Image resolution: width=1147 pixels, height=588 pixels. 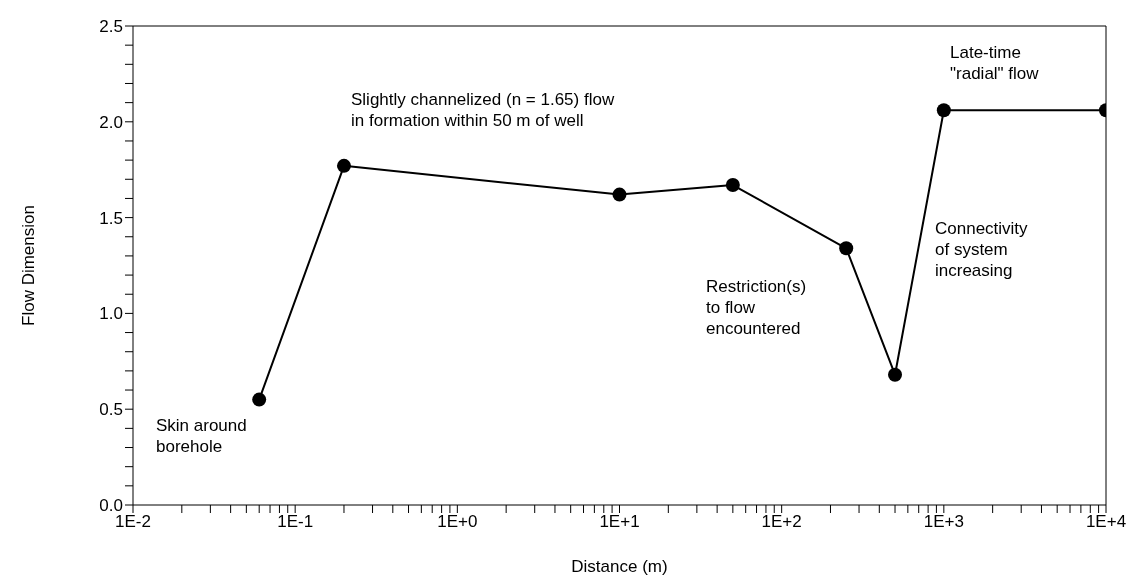 What do you see at coordinates (483, 110) in the screenshot?
I see `annotation: Slightly channelized (n = 1.65) flow in formation within 50 m of well` at bounding box center [483, 110].